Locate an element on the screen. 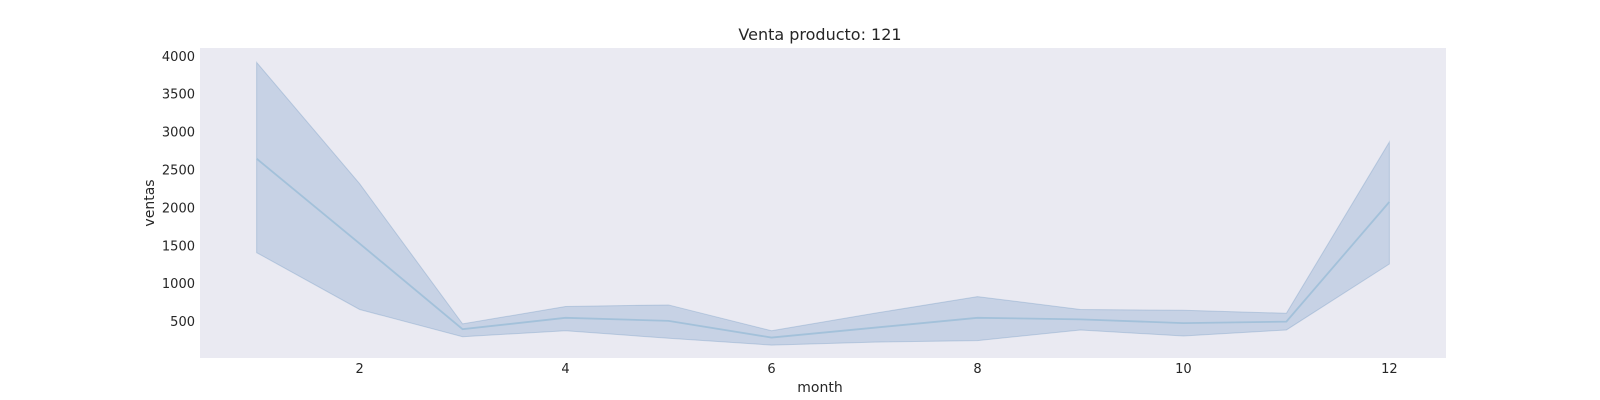  y-tick-label: 1500 is located at coordinates (178, 246).